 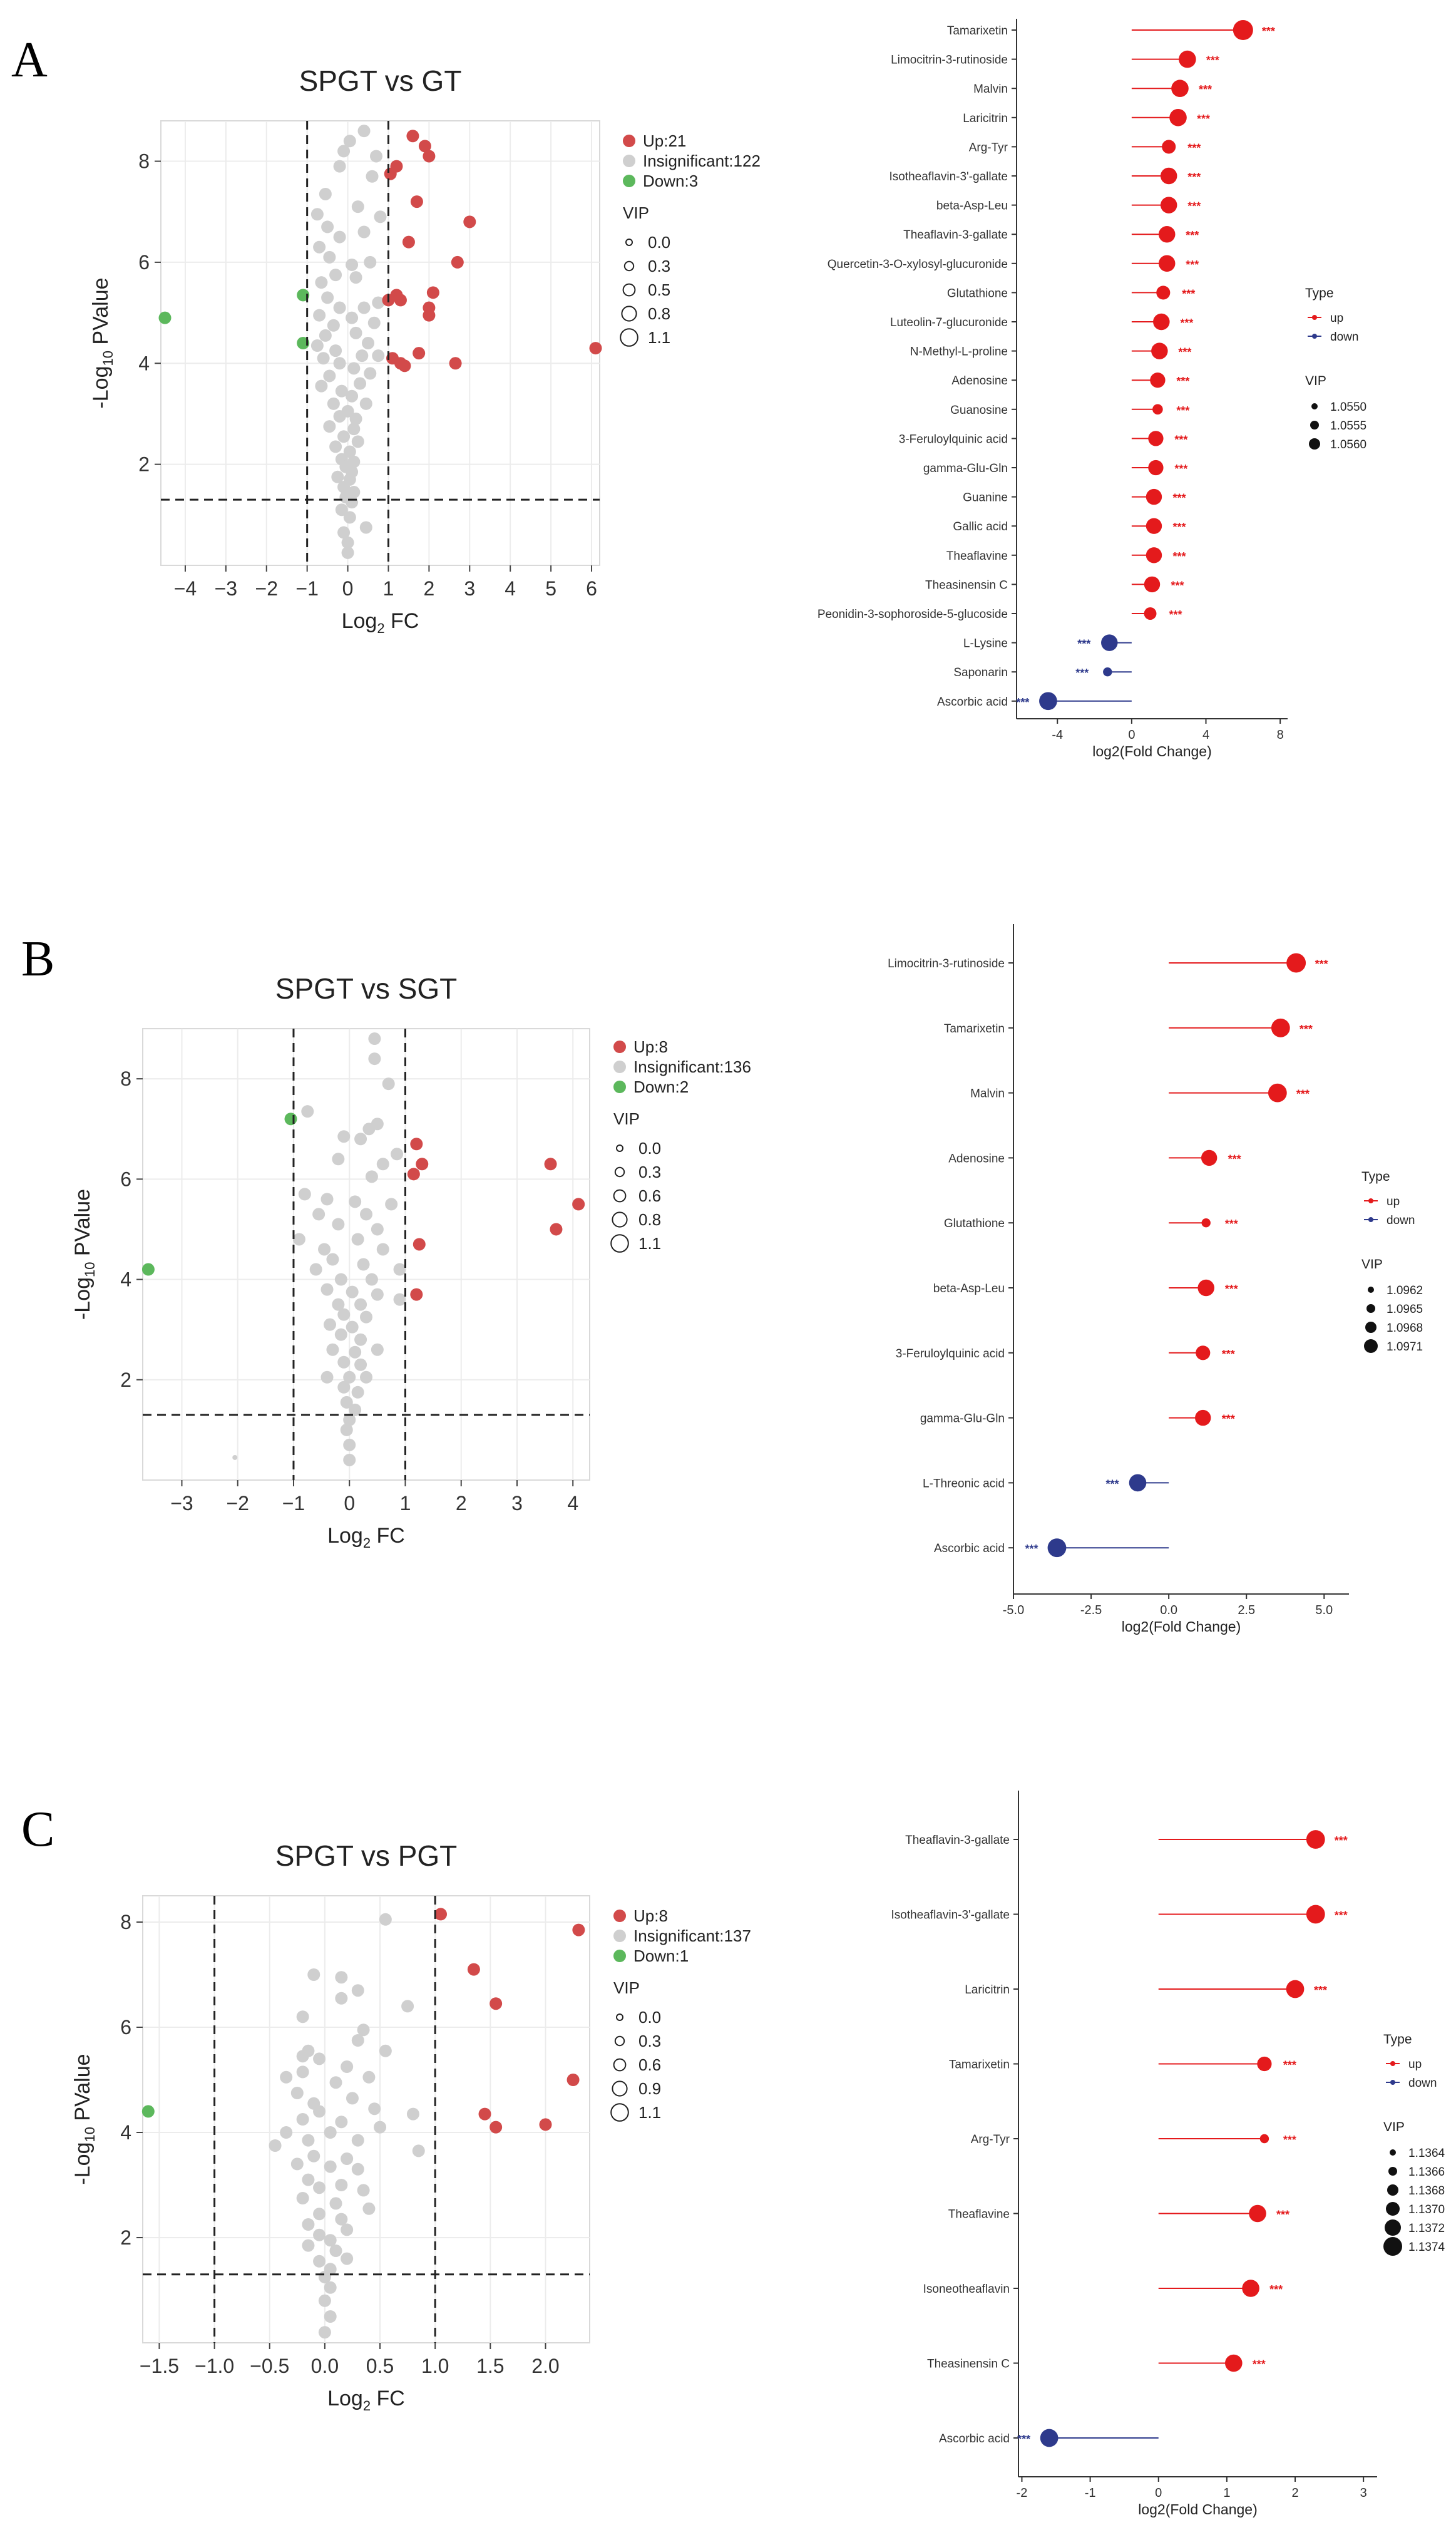 I want to click on volcano-a-point-down, so click(x=165, y=317).